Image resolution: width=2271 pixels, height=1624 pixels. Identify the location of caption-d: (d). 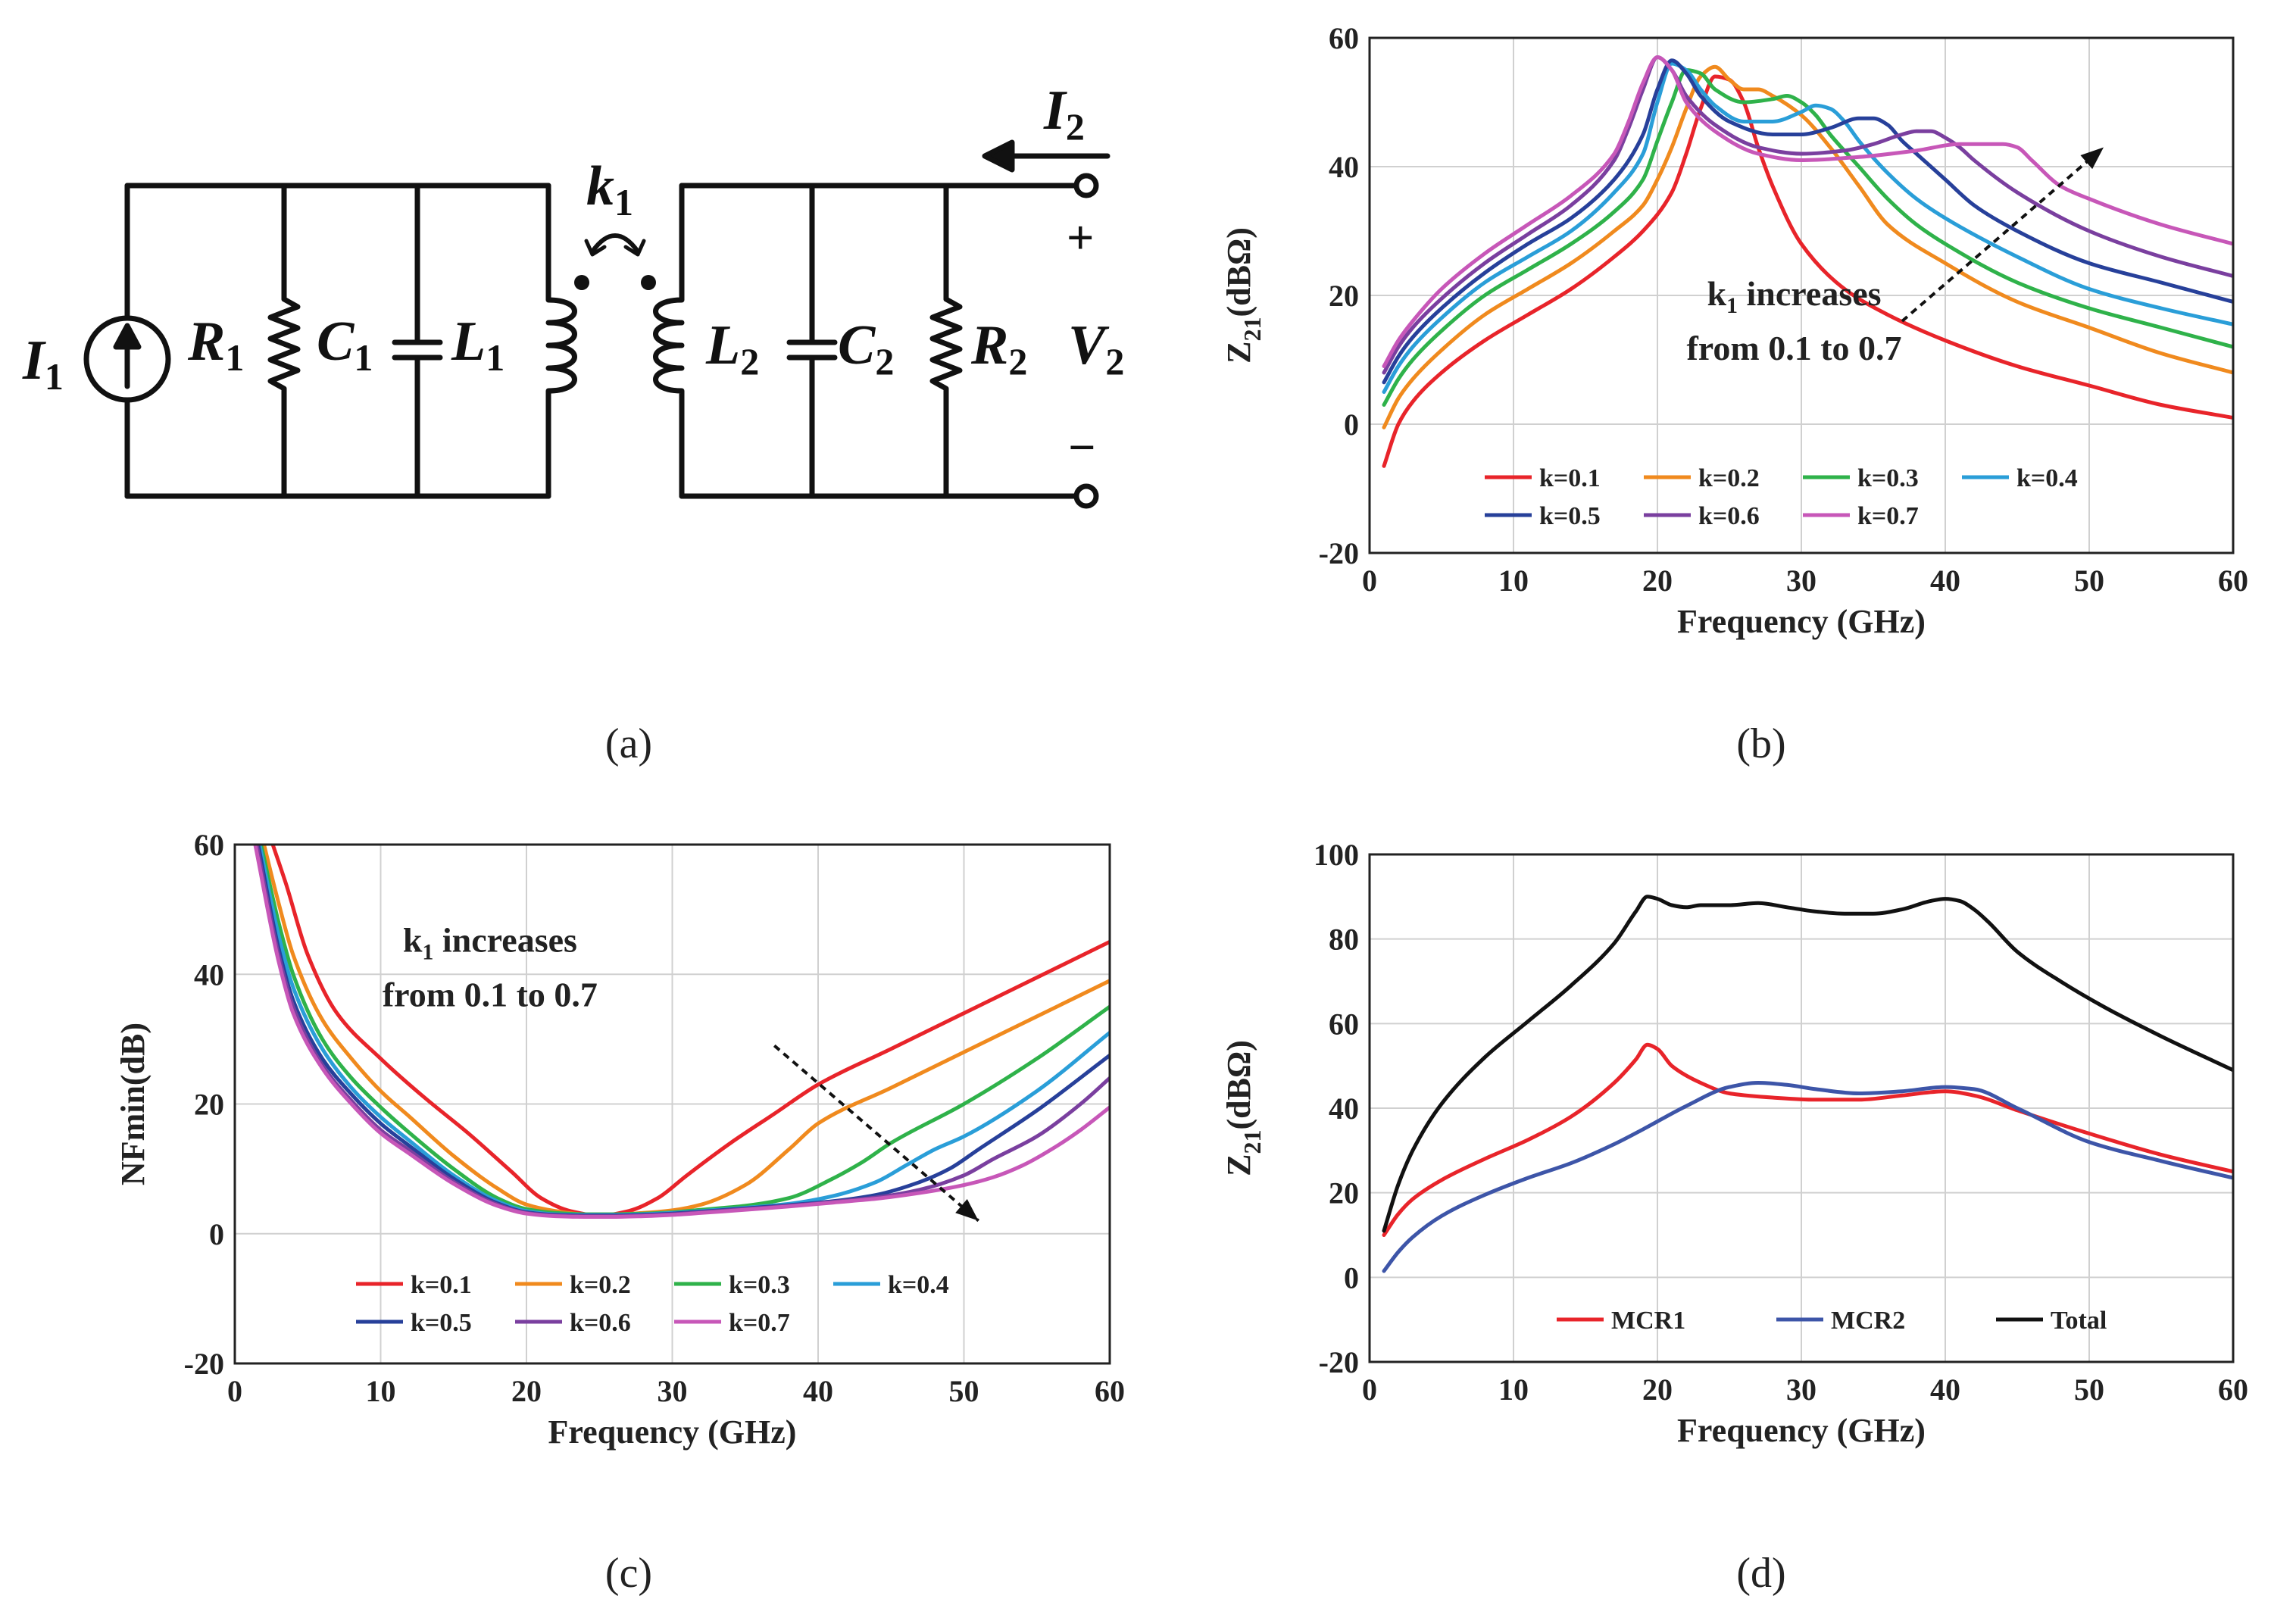
(1760, 1573).